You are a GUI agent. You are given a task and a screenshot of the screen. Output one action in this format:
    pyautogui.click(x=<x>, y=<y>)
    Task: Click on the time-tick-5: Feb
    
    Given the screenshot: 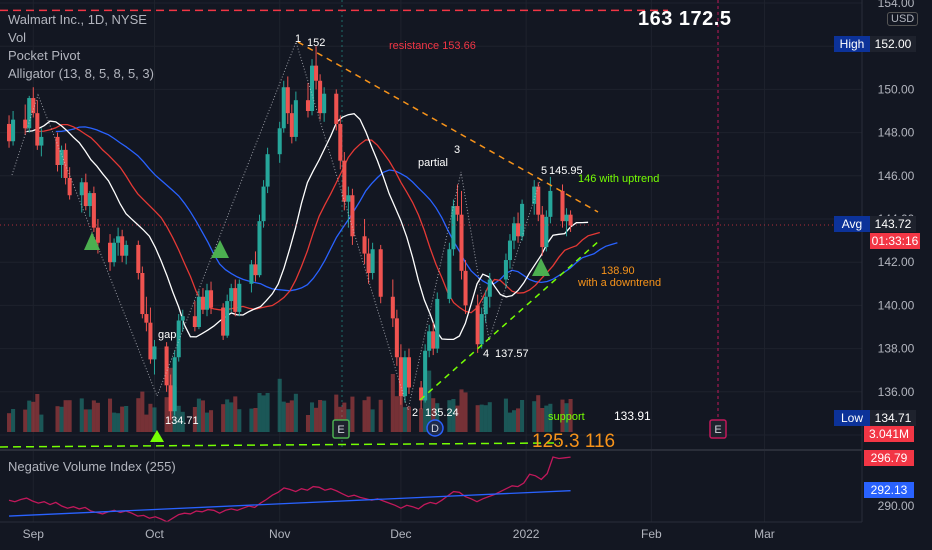 What is the action you would take?
    pyautogui.click(x=651, y=534)
    